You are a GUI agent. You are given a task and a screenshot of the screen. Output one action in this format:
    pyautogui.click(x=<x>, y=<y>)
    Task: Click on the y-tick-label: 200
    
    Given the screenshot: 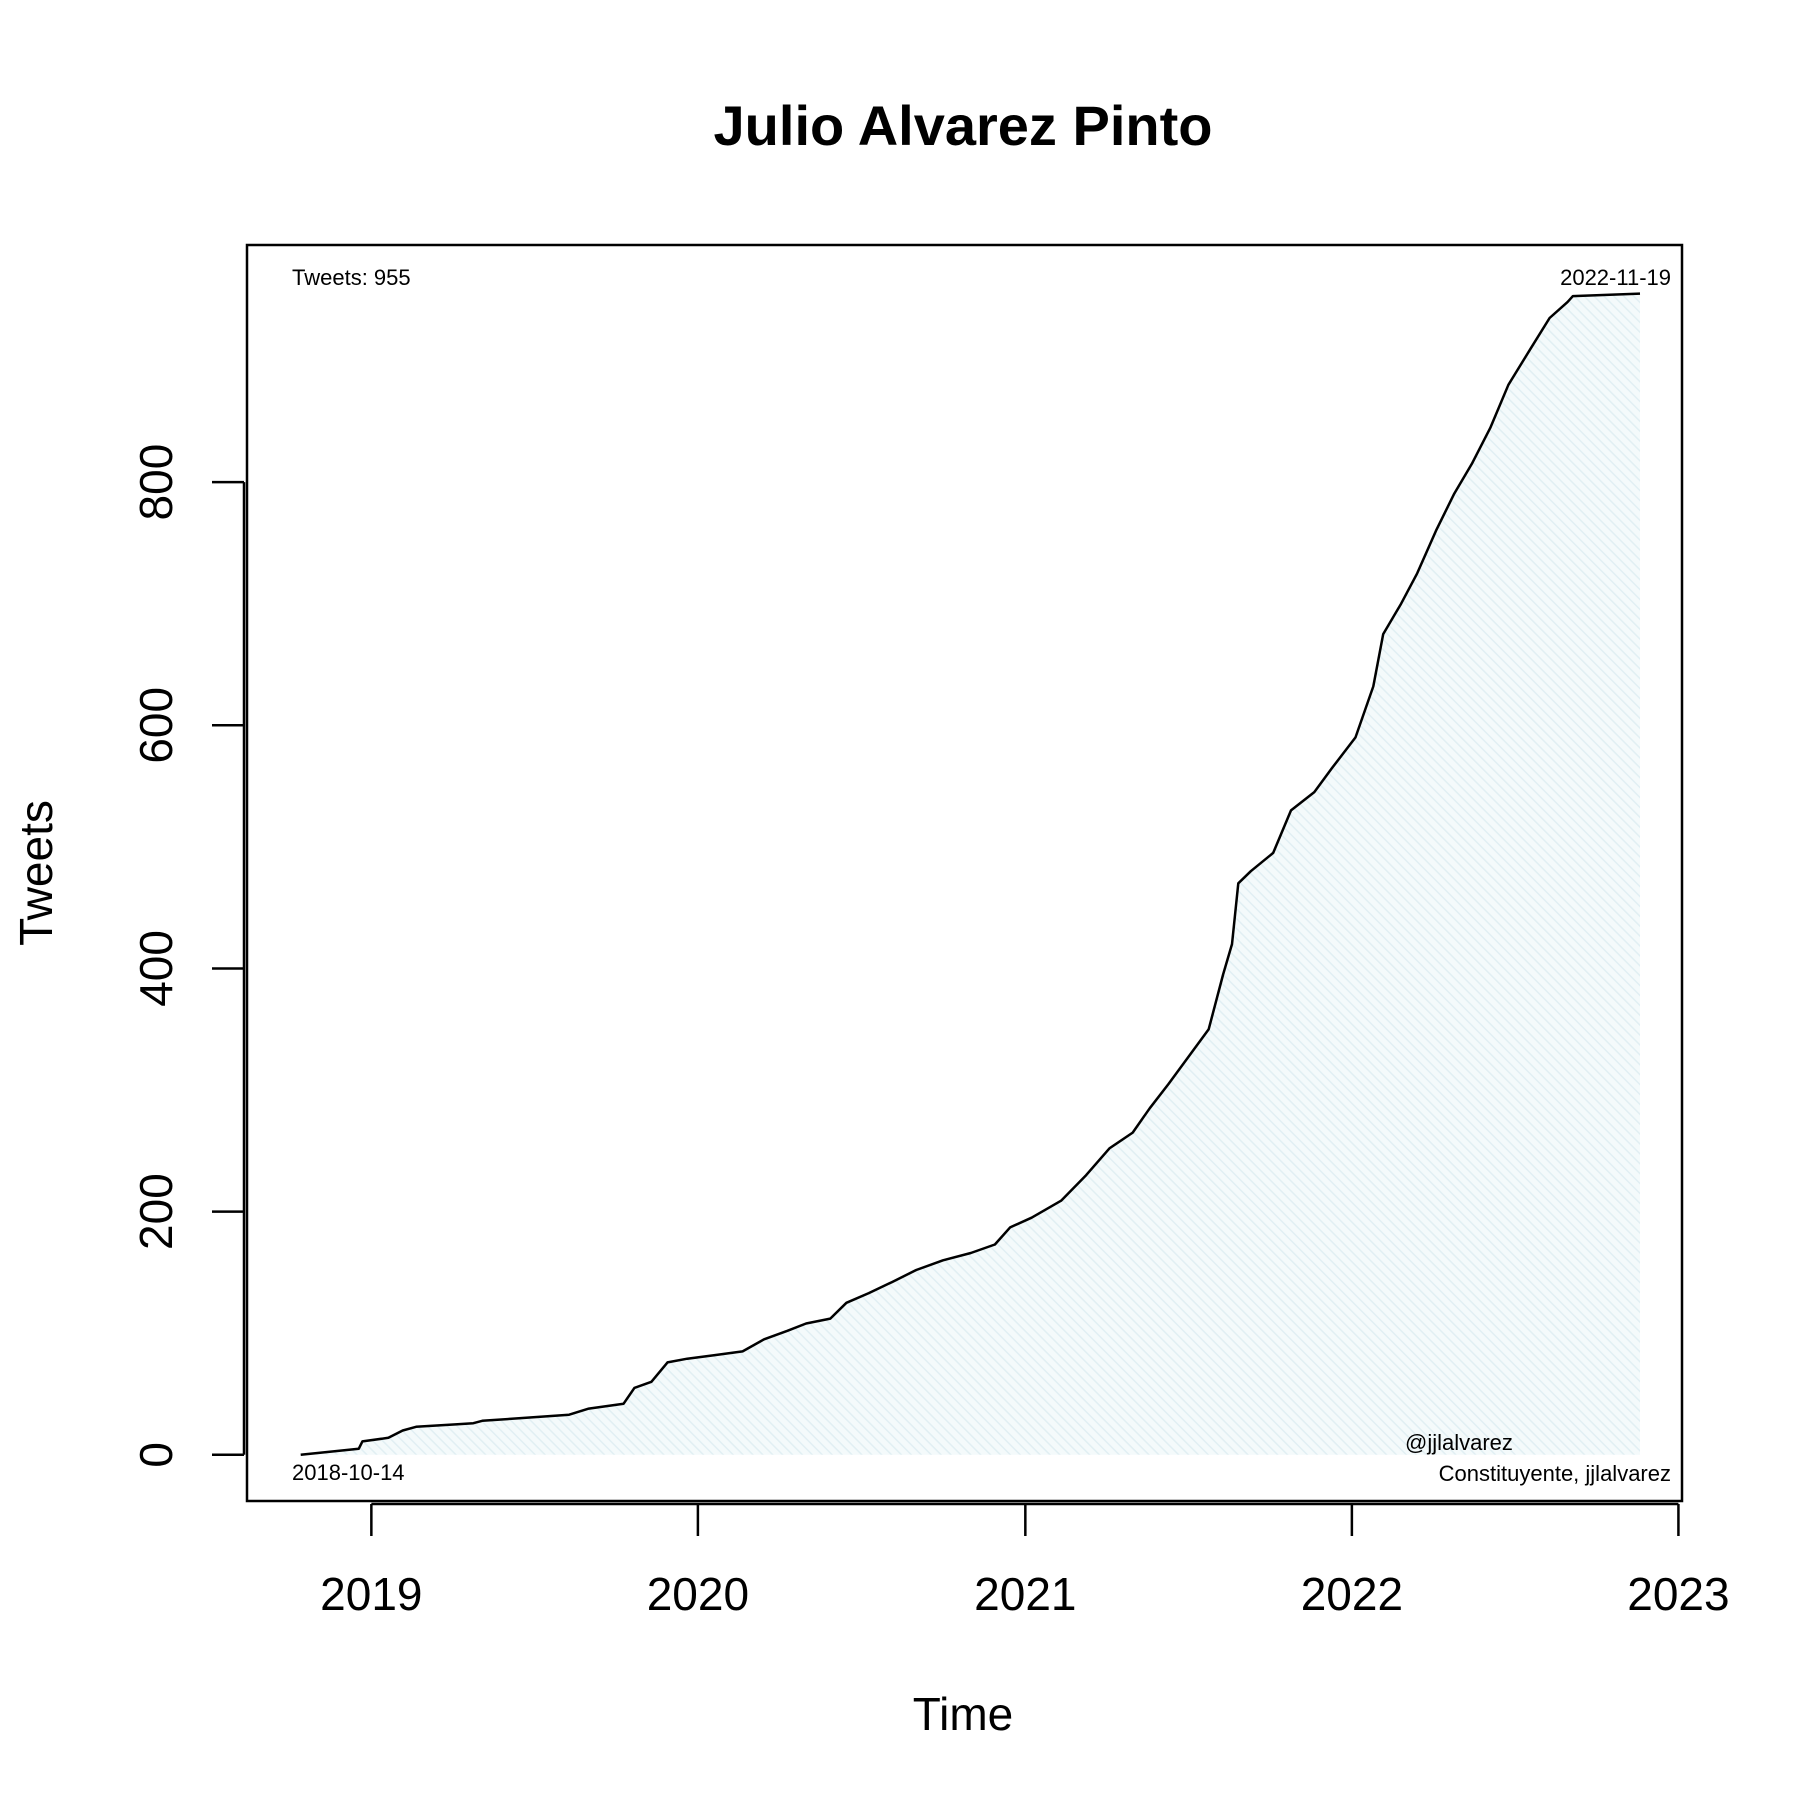 What is the action you would take?
    pyautogui.click(x=156, y=1211)
    